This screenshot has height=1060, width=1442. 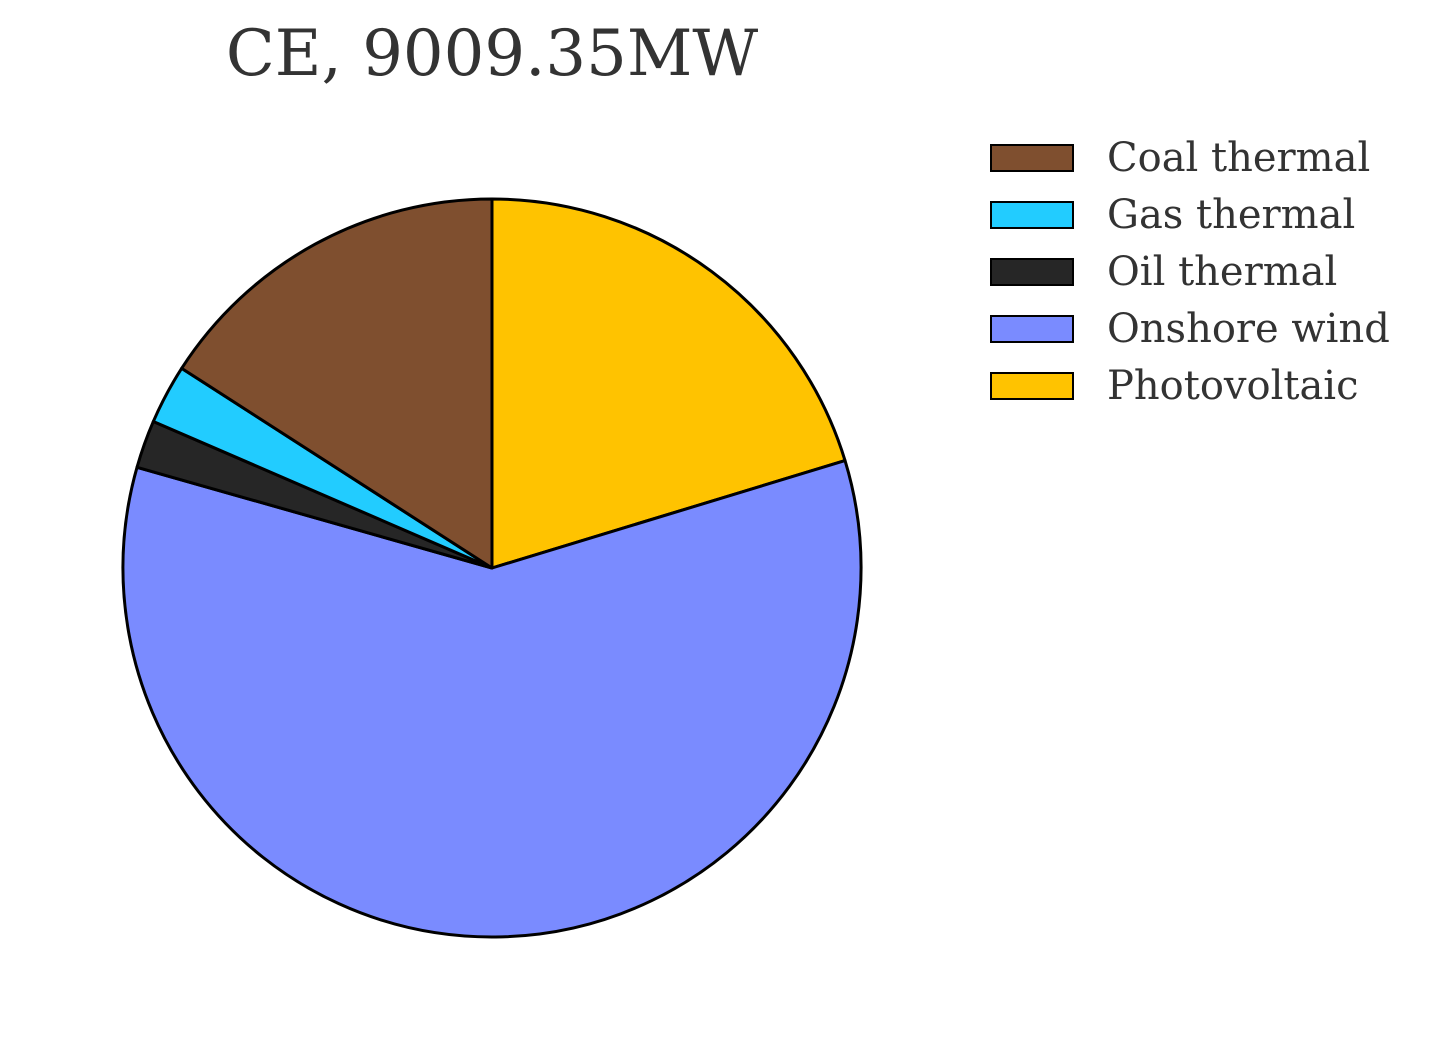 I want to click on legend-item: Gas thermal, so click(x=1190, y=215).